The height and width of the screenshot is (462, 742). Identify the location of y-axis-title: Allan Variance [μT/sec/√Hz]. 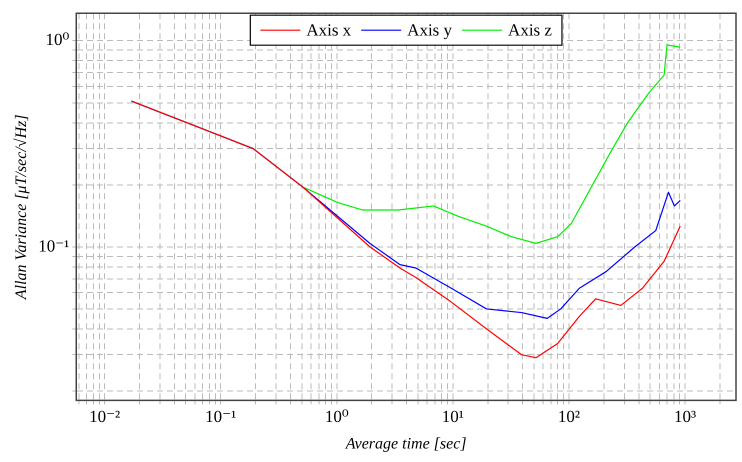
(21, 207).